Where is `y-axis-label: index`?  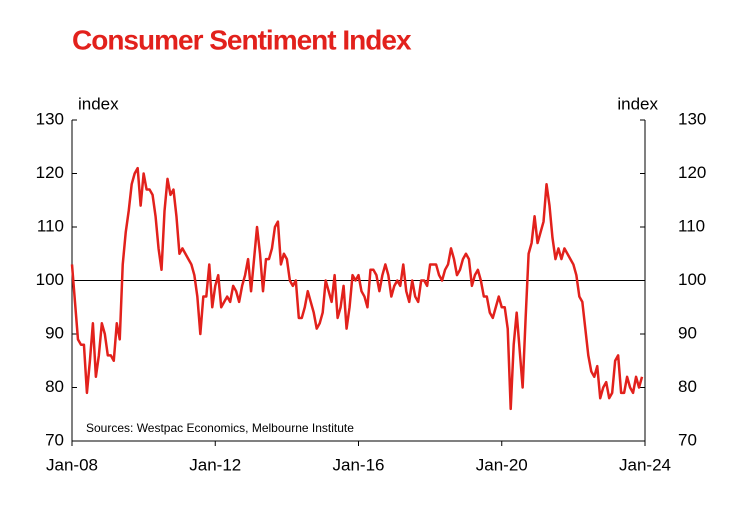 y-axis-label: index is located at coordinates (98, 103).